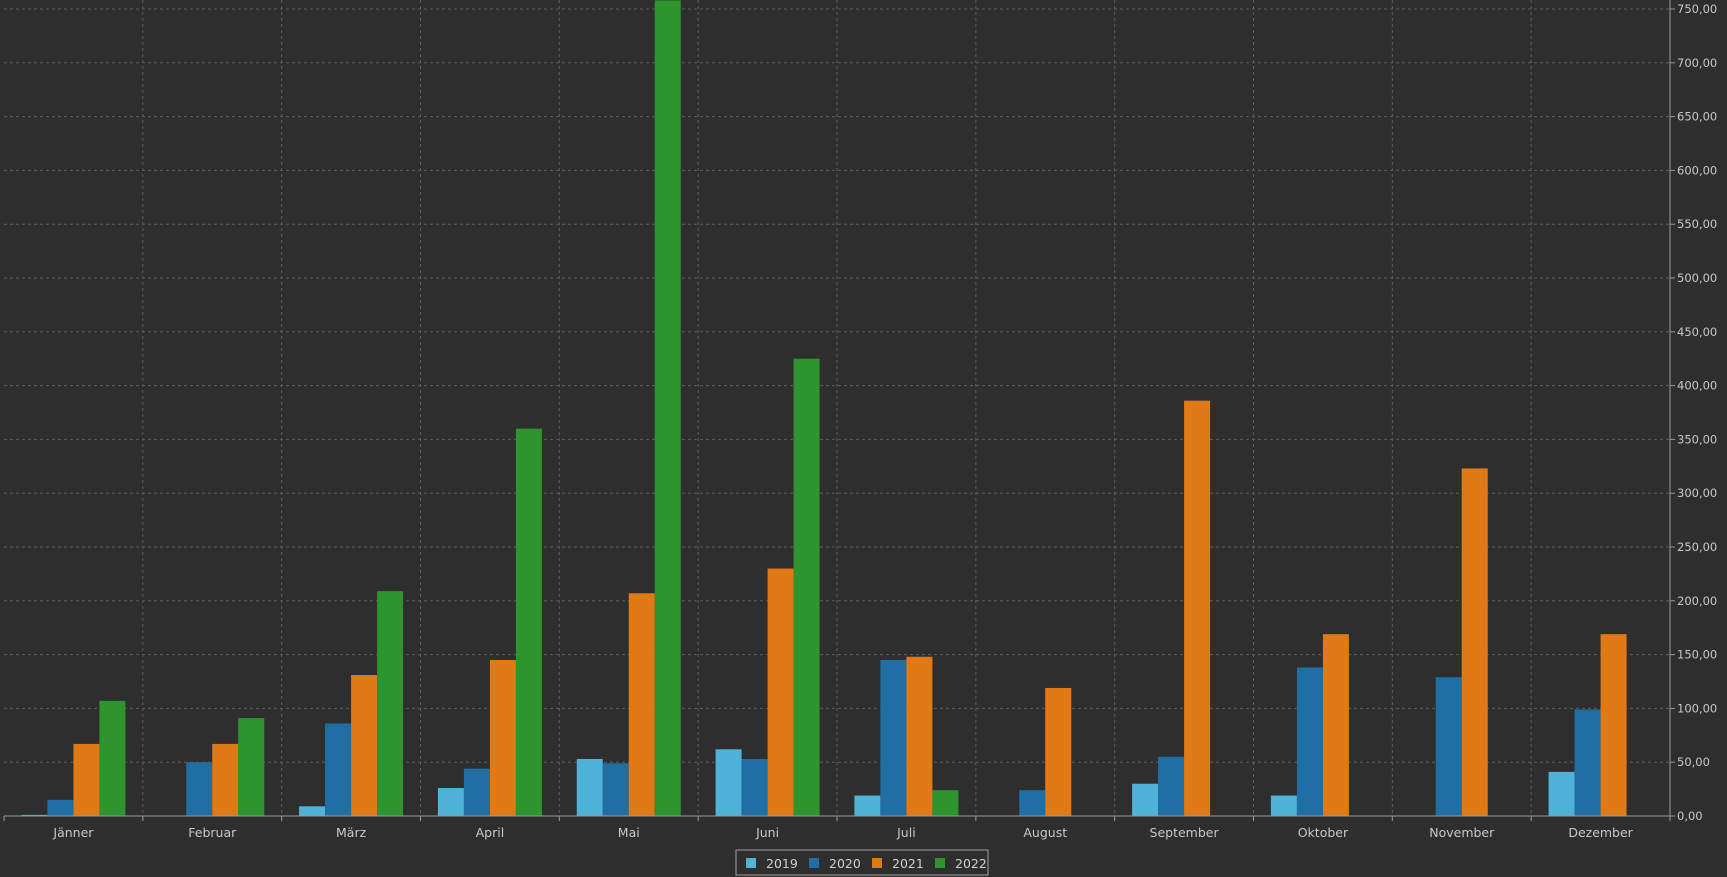 Image resolution: width=1727 pixels, height=877 pixels. I want to click on x-tick-label: März, so click(351, 832).